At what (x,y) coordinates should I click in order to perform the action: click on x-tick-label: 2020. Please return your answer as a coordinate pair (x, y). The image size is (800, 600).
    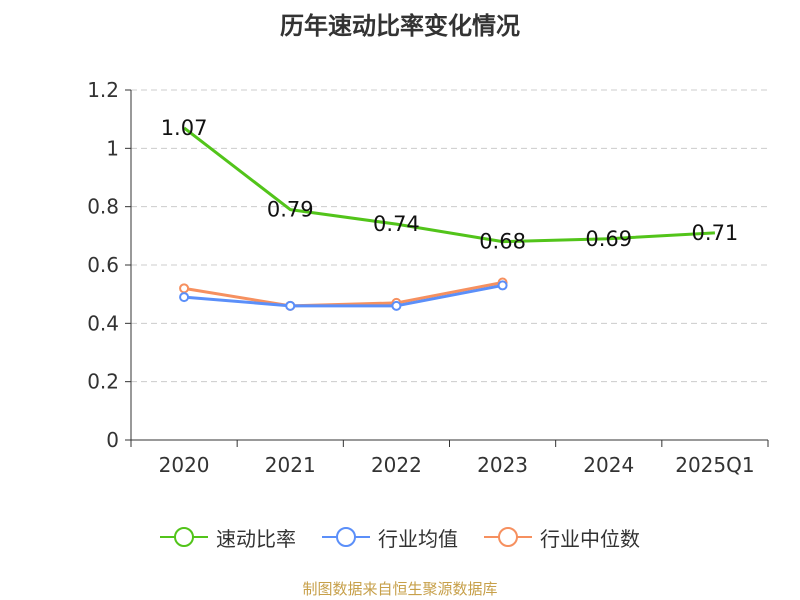
    Looking at the image, I should click on (184, 465).